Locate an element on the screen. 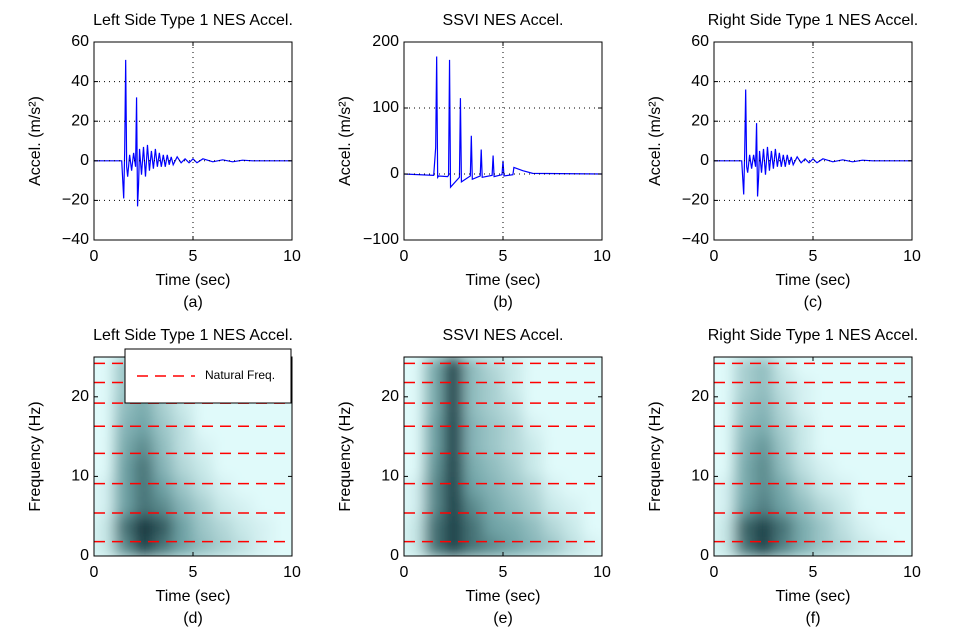 This screenshot has width=960, height=643. panel-title: SSVI NES Accel. is located at coordinates (503, 335).